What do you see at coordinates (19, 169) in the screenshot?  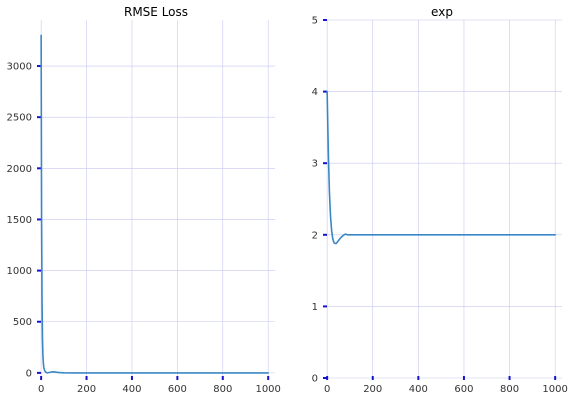 I see `y-tick-label: 2000` at bounding box center [19, 169].